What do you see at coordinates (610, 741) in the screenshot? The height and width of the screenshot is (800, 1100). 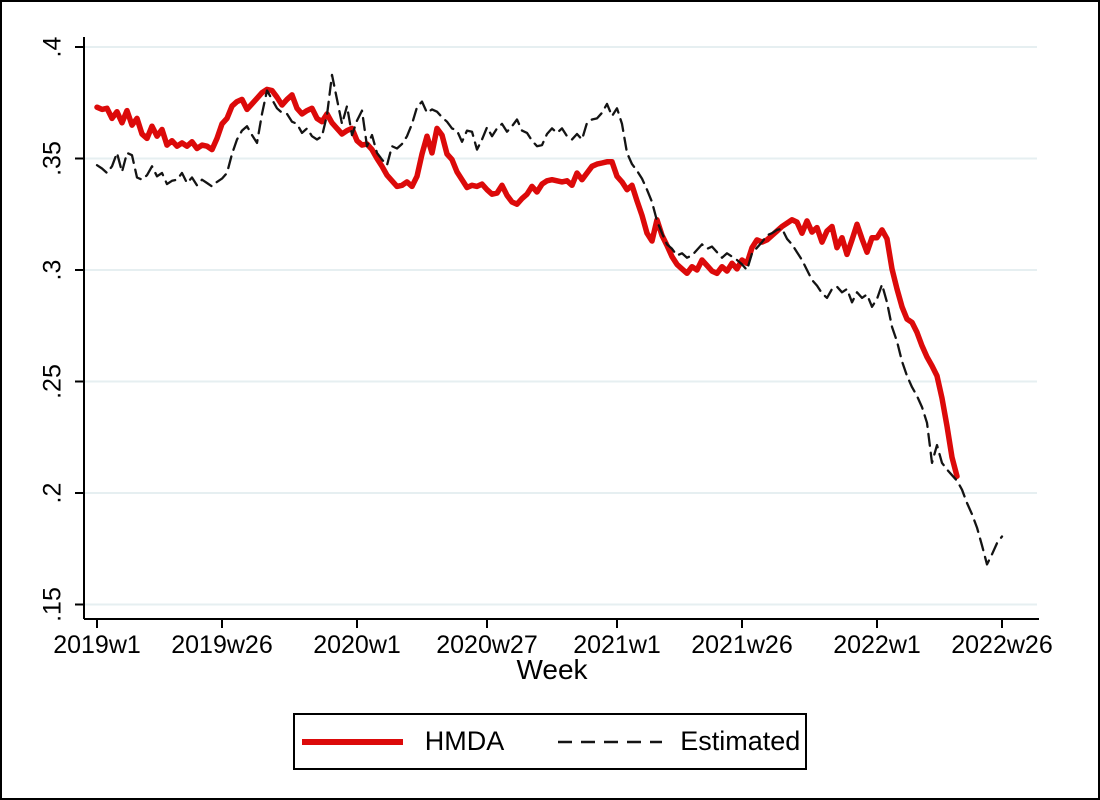 I see `estimated-line-sample` at bounding box center [610, 741].